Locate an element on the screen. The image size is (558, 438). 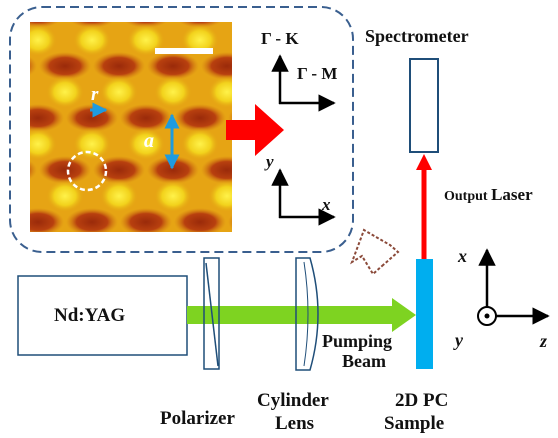
red-right-arrow is located at coordinates (255, 130).